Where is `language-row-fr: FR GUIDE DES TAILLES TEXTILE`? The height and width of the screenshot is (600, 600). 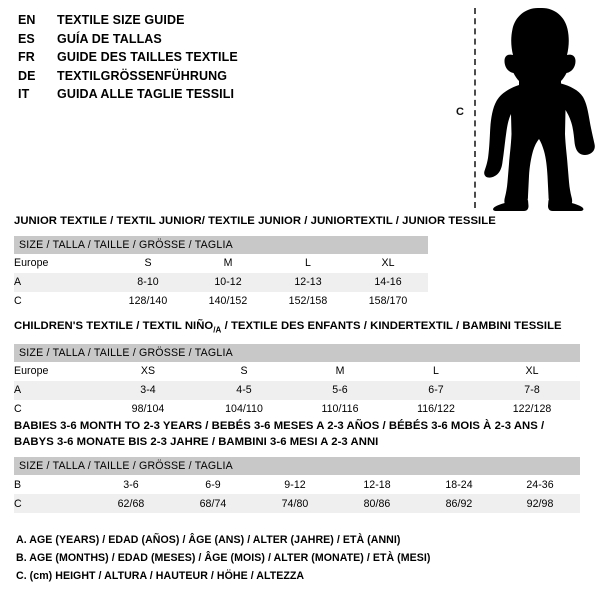
language-row-fr: FR GUIDE DES TAILLES TEXTILE is located at coordinates (128, 59).